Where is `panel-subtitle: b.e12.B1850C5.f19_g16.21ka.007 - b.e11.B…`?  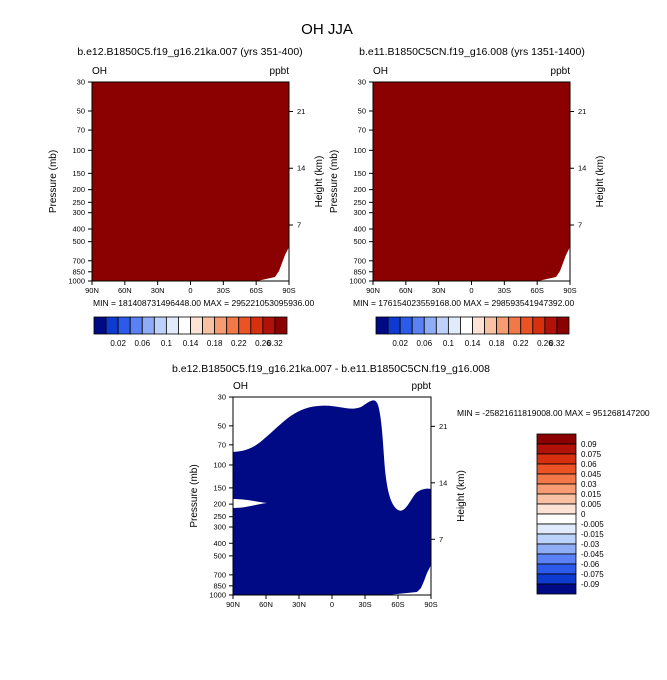
panel-subtitle: b.e12.B1850C5.f19_g16.21ka.007 - b.e11.B… is located at coordinates (331, 369).